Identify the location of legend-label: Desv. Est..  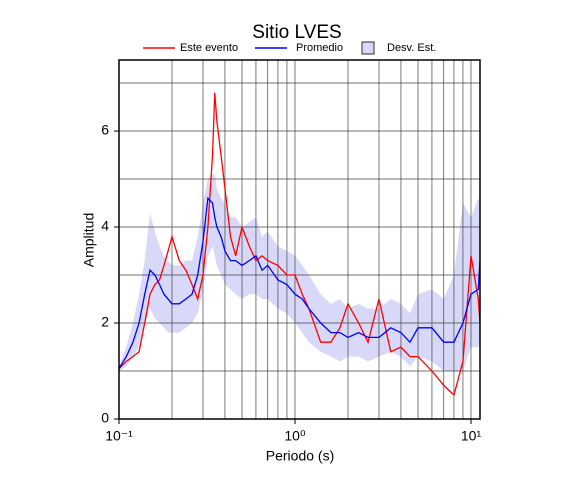
(411, 48).